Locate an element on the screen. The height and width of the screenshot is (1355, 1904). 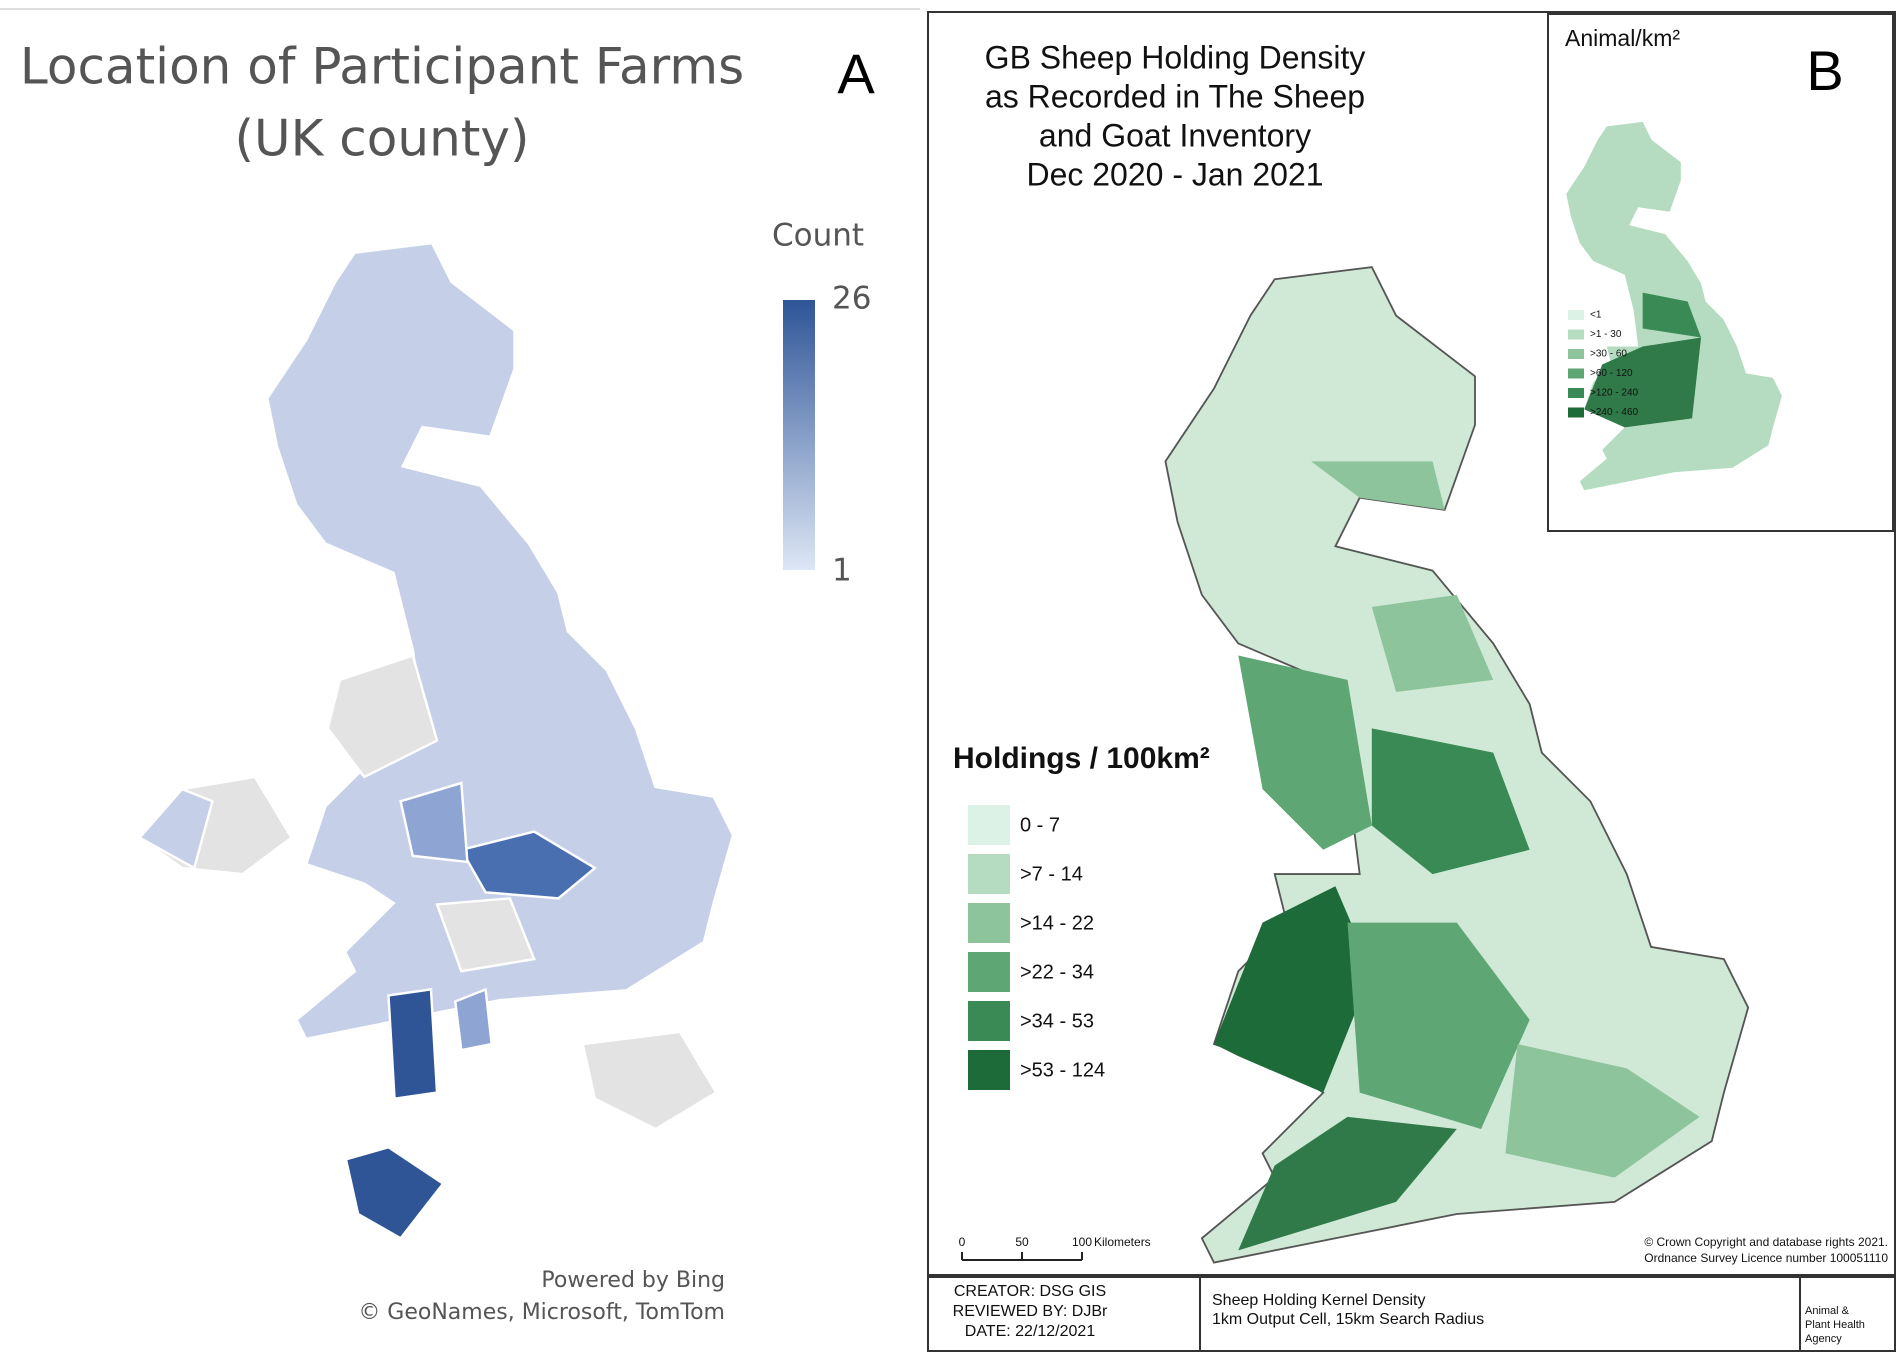
footer-credit: CREATOR: DSG GIS is located at coordinates (1030, 1291).